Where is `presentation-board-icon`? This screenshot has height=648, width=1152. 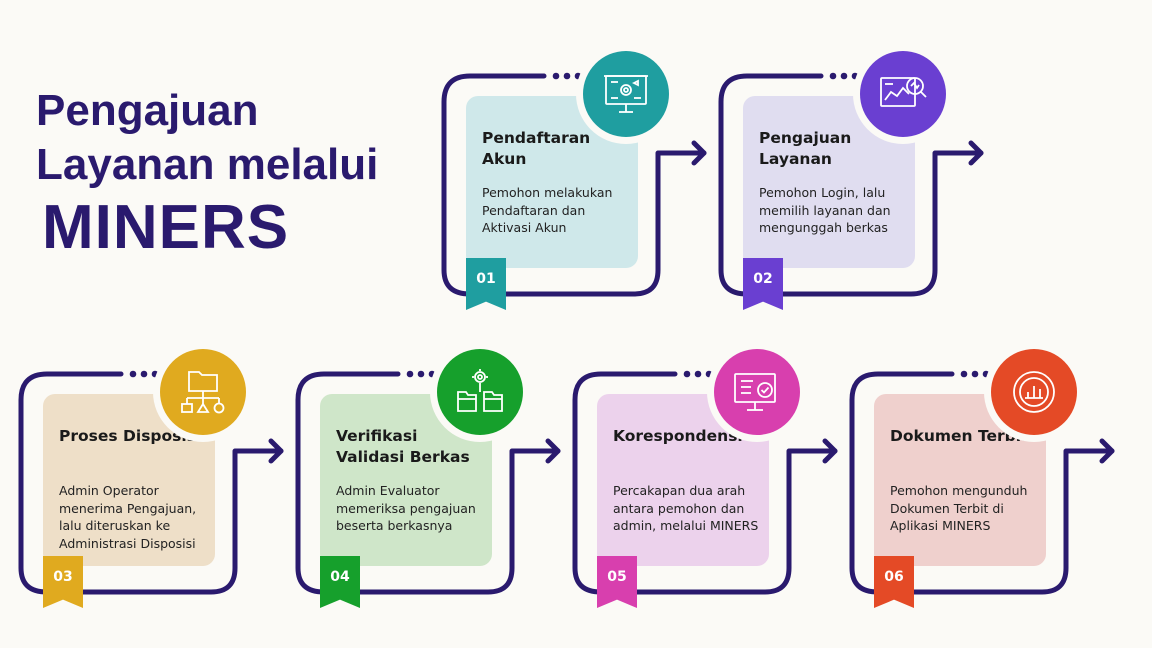 presentation-board-icon is located at coordinates (626, 94).